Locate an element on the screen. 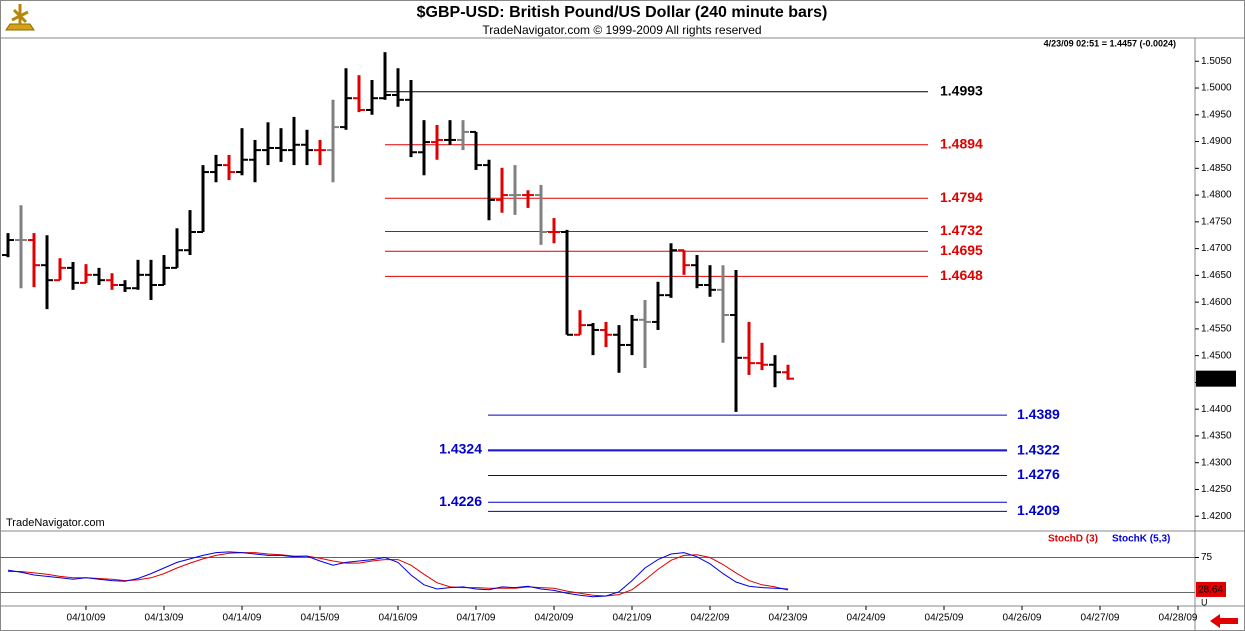 Image resolution: width=1245 pixels, height=631 pixels. axis-note: U is located at coordinates (1204, 602).